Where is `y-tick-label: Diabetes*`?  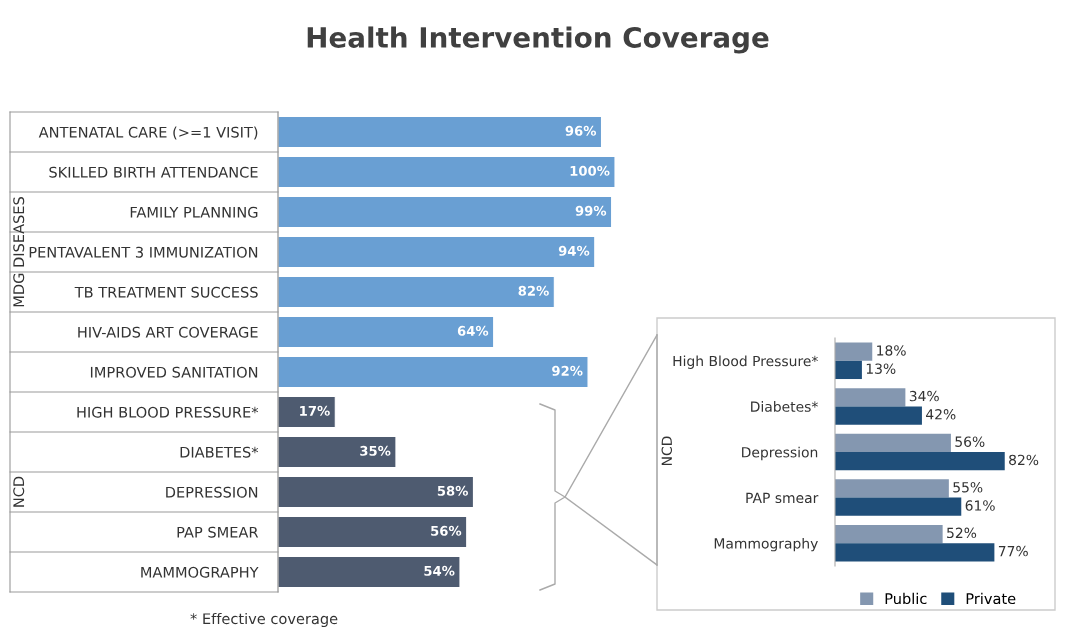 y-tick-label: Diabetes* is located at coordinates (784, 406).